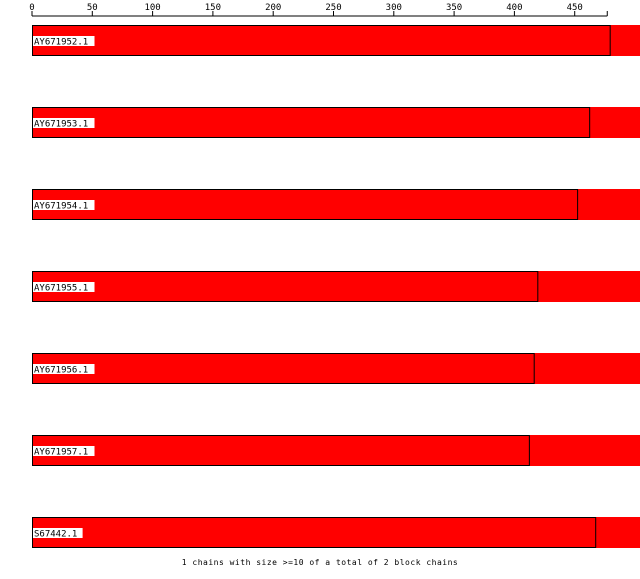 The image size is (640, 579). What do you see at coordinates (305, 204) in the screenshot?
I see `bar-AY671954.1` at bounding box center [305, 204].